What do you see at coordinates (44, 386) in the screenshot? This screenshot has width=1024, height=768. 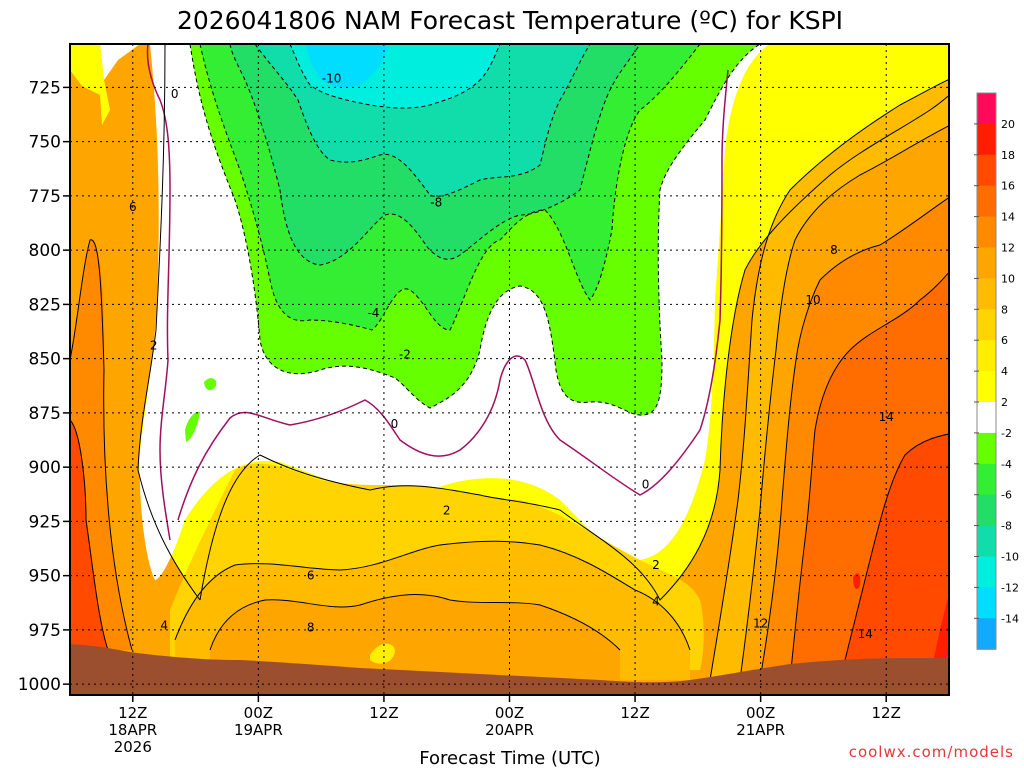 I see `y-axis: 725 750 775 800 825 850 875 900 925 950 975 1000` at bounding box center [44, 386].